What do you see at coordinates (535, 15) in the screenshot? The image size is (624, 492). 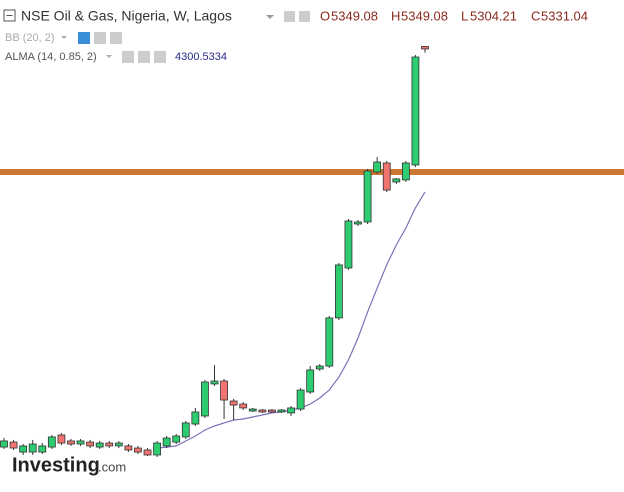 I see `ohlc-key: C` at bounding box center [535, 15].